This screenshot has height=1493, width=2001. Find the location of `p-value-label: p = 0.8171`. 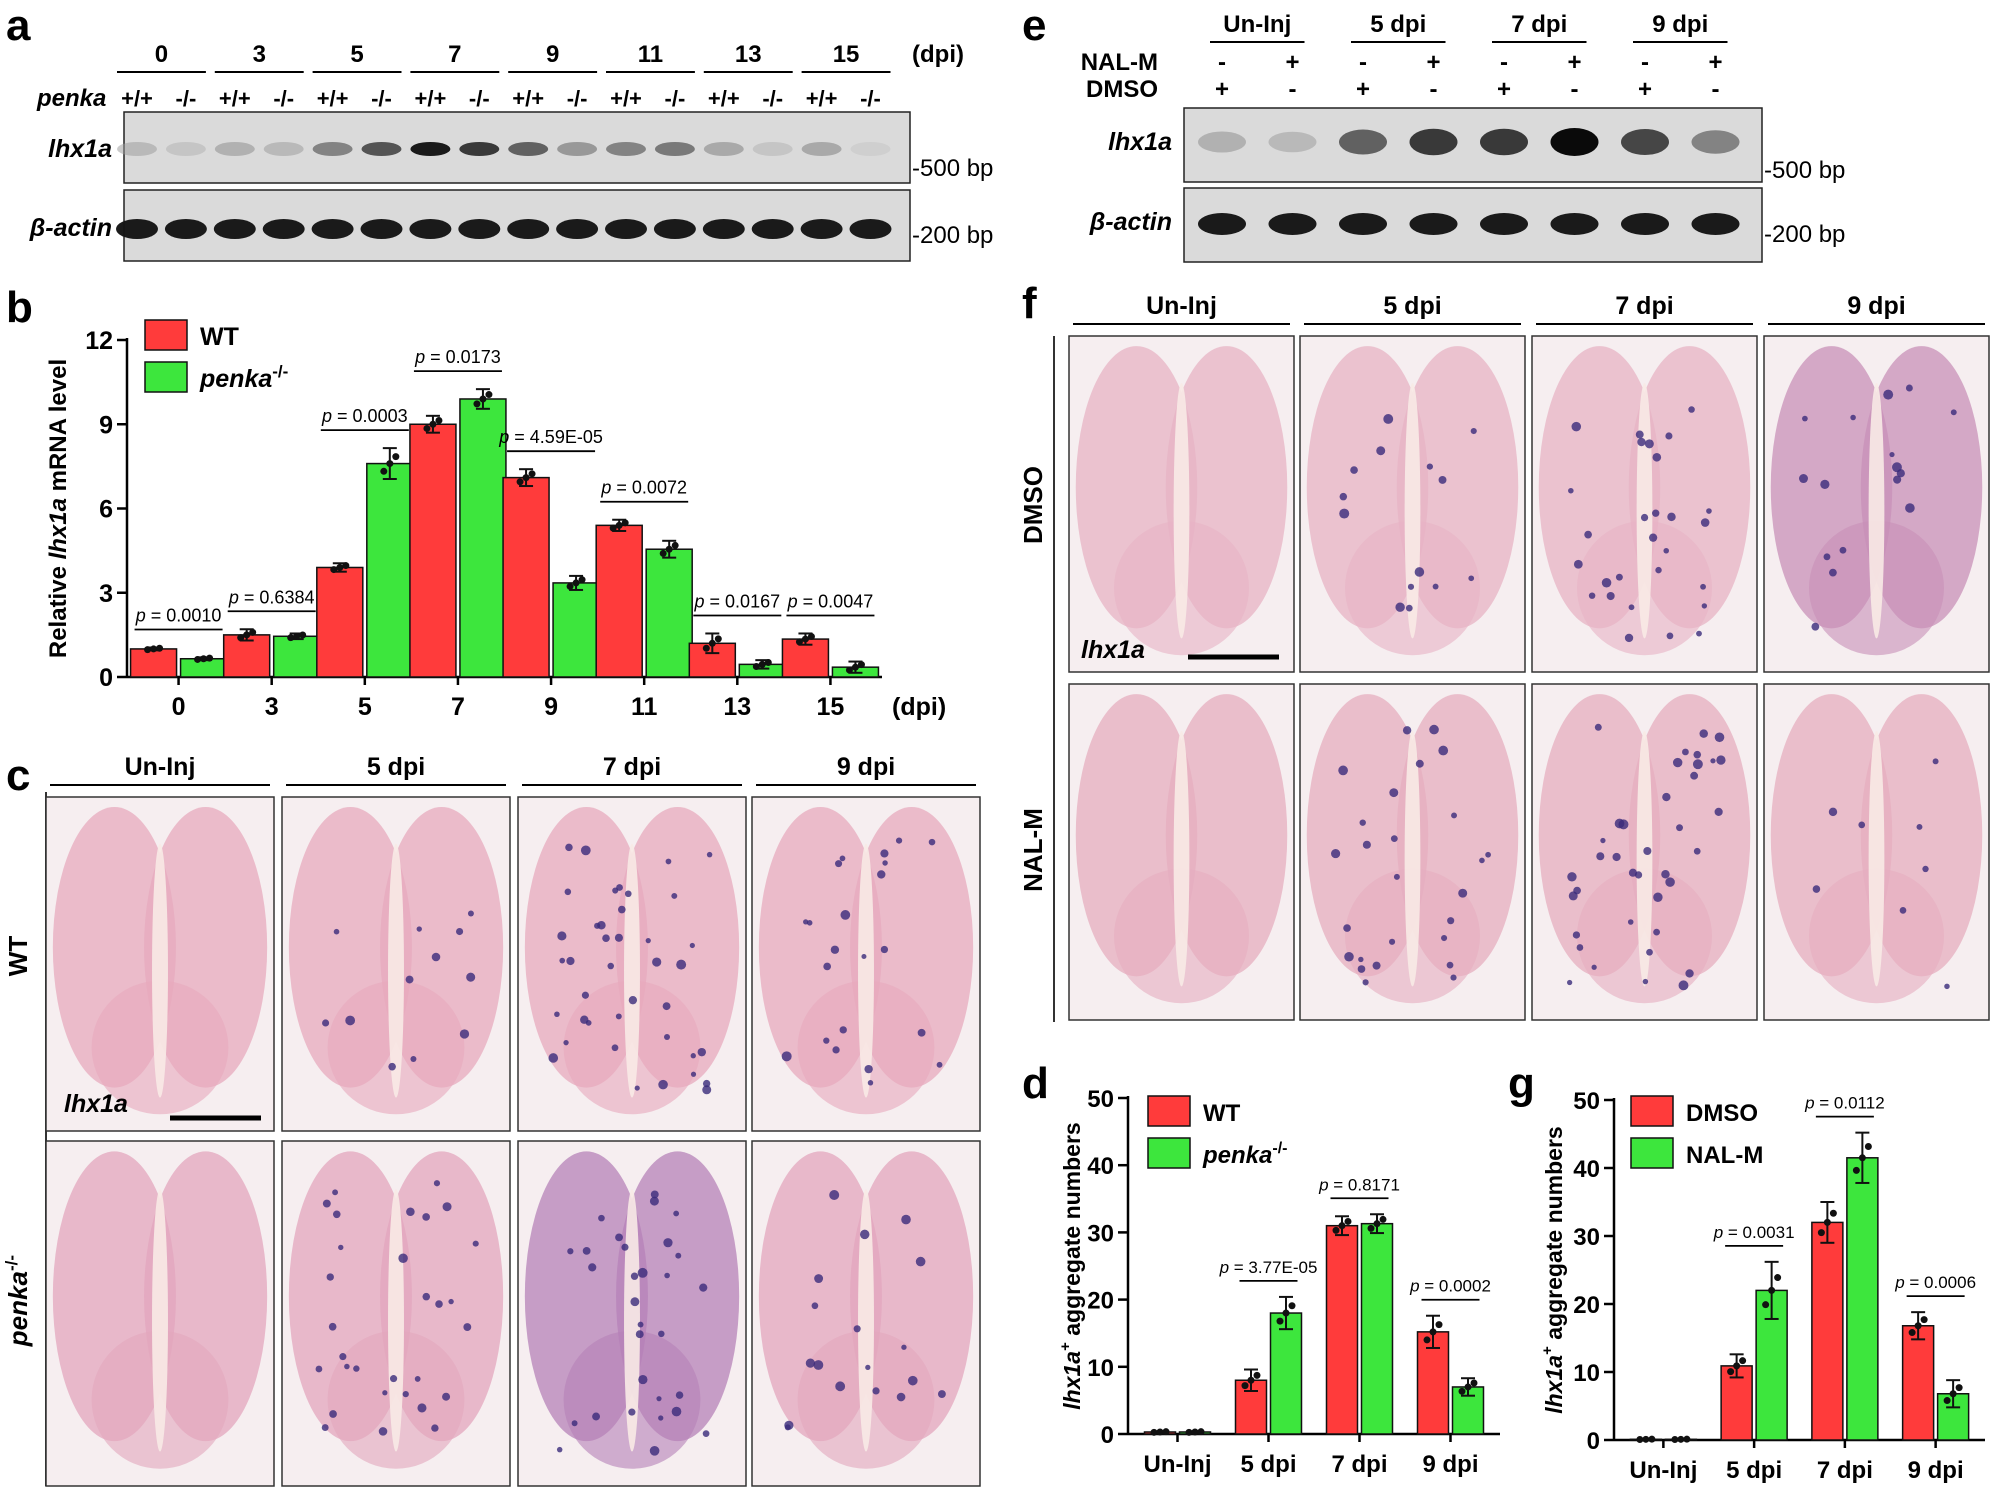

p-value-label: p = 0.8171 is located at coordinates (1359, 1184).